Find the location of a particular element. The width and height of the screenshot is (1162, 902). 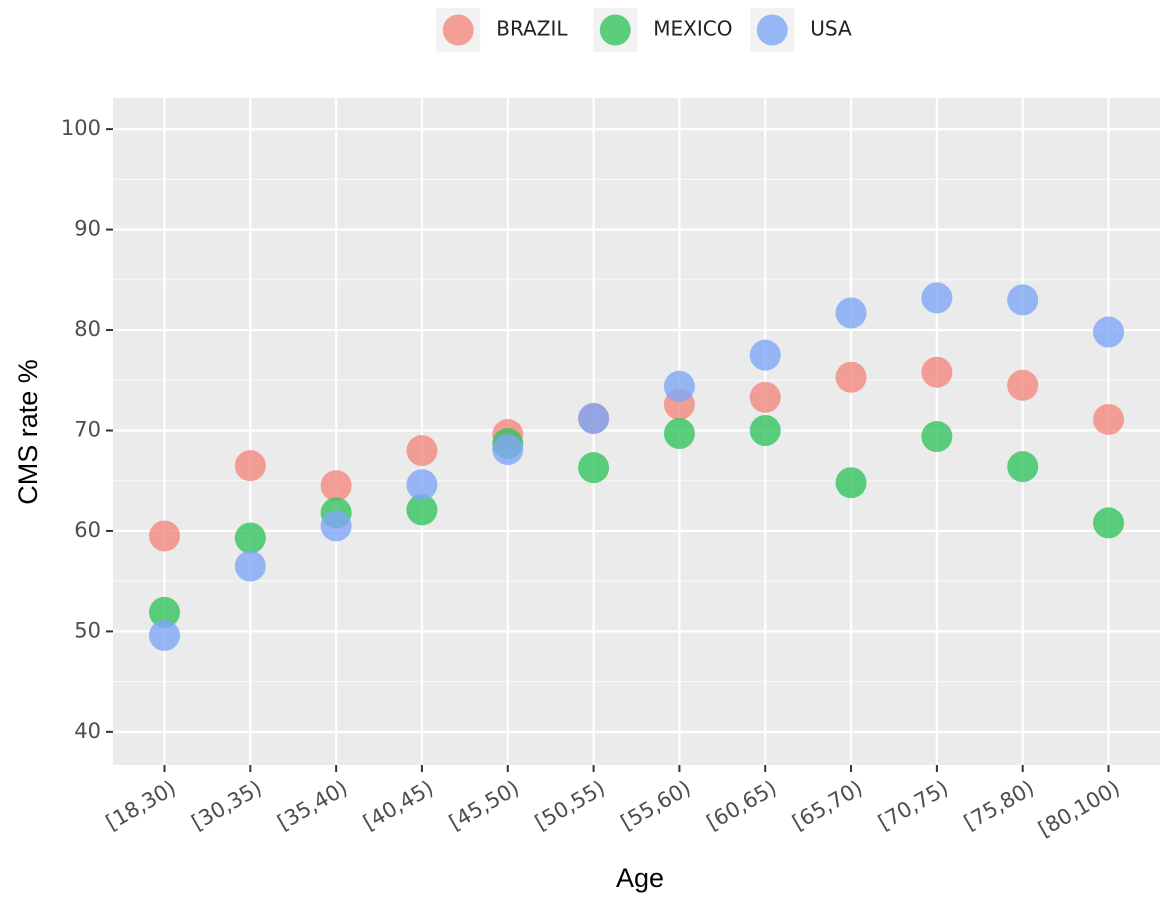

x-tick-label: [18,30) is located at coordinates (141, 805).